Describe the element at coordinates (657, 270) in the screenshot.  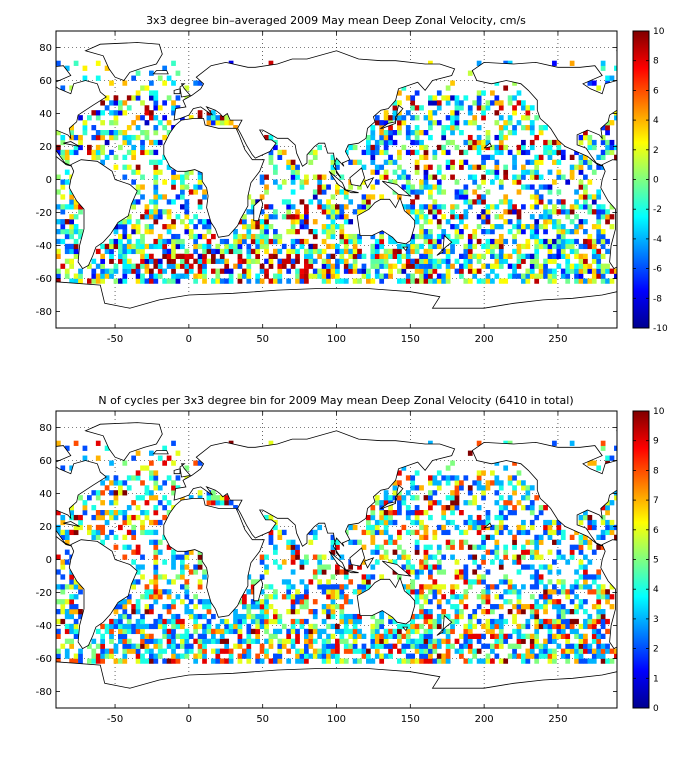
I see `colorbar-tick-label: -6` at that location.